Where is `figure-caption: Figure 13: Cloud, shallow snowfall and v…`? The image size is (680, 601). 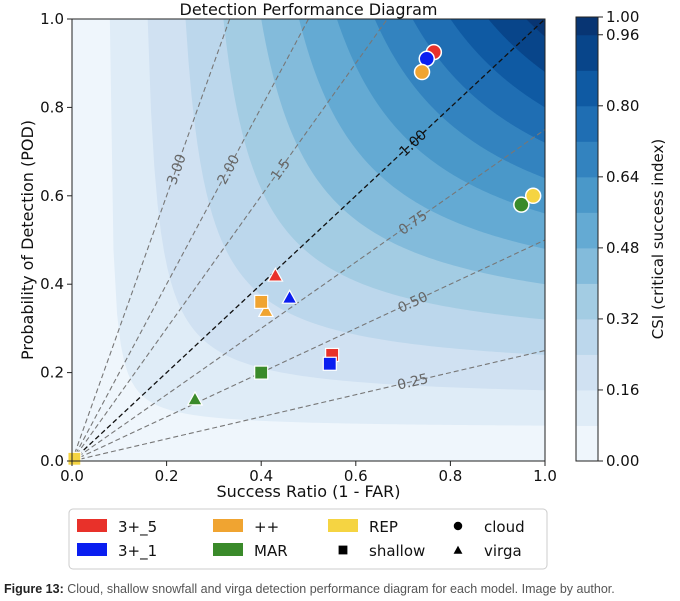 figure-caption: Figure 13: Cloud, shallow snowfall and v… is located at coordinates (309, 589).